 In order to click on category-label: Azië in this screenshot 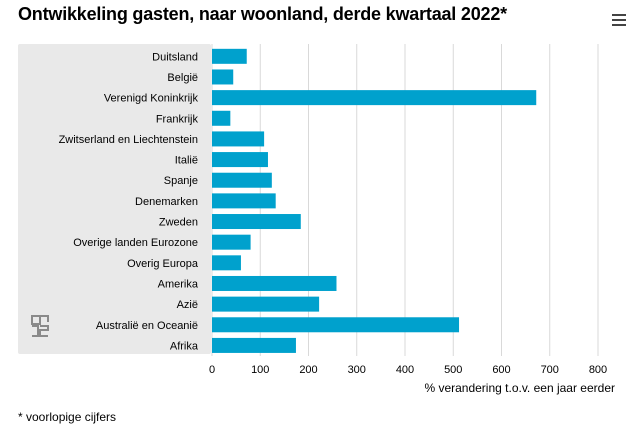, I will do `click(187, 305)`.